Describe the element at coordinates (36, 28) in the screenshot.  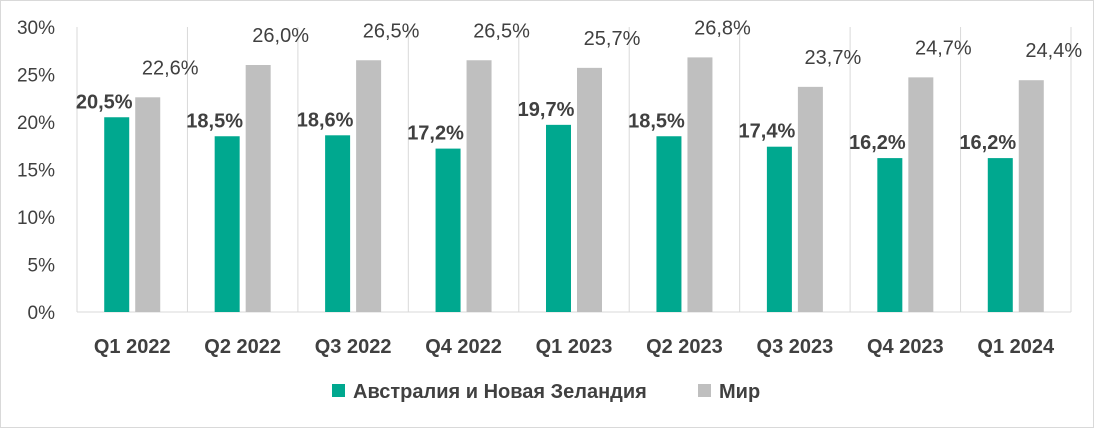
I see `y-tick-label: 30%` at that location.